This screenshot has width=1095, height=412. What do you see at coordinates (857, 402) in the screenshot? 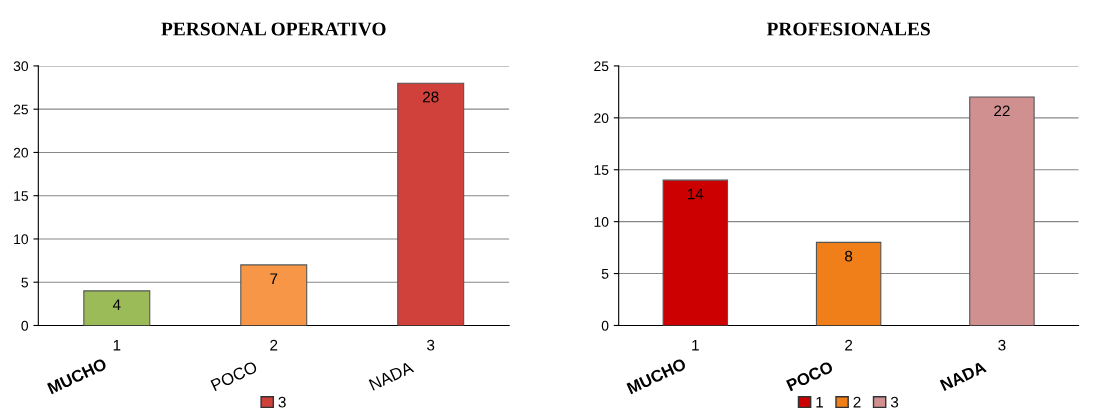
I see `legend-label: 2` at bounding box center [857, 402].